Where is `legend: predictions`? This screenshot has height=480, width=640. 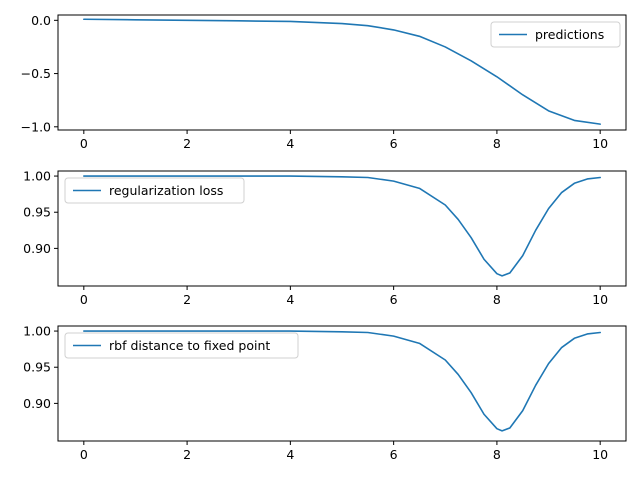
legend: predictions is located at coordinates (555, 34).